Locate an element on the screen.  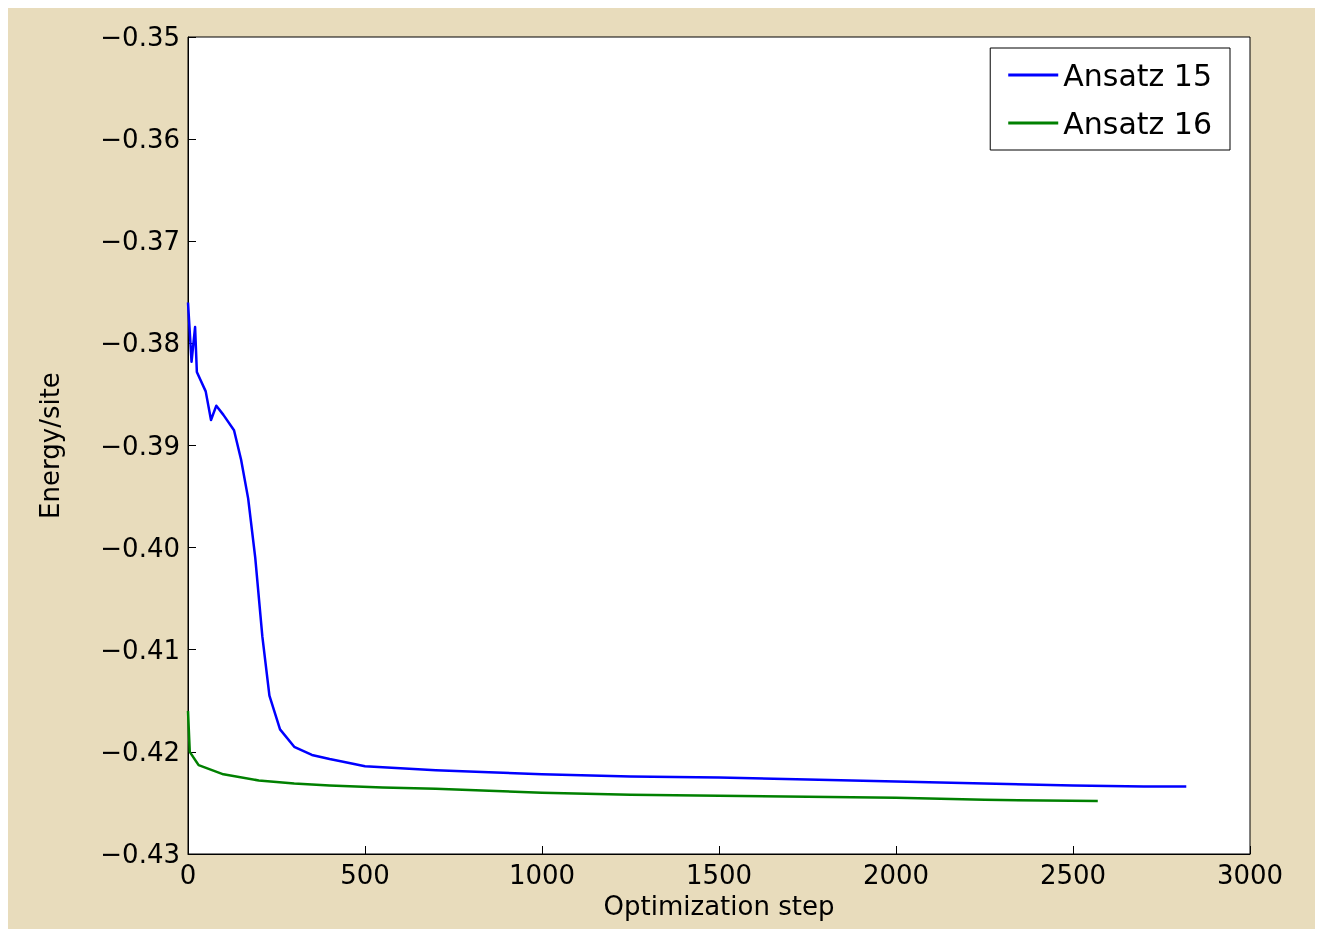
y-tick-label: −0.39 is located at coordinates (140, 445).